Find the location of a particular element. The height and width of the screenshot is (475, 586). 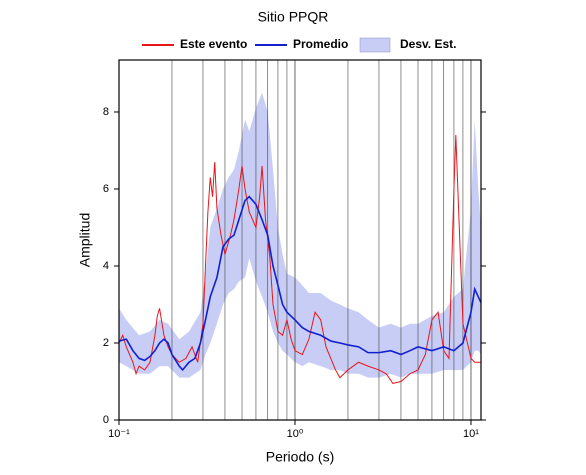

legend-swatch is located at coordinates (375, 45).